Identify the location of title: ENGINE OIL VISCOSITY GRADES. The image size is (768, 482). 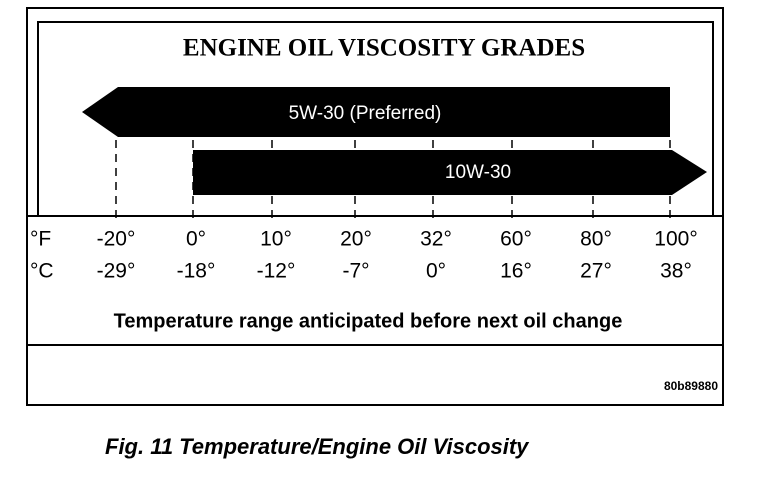
(384, 48).